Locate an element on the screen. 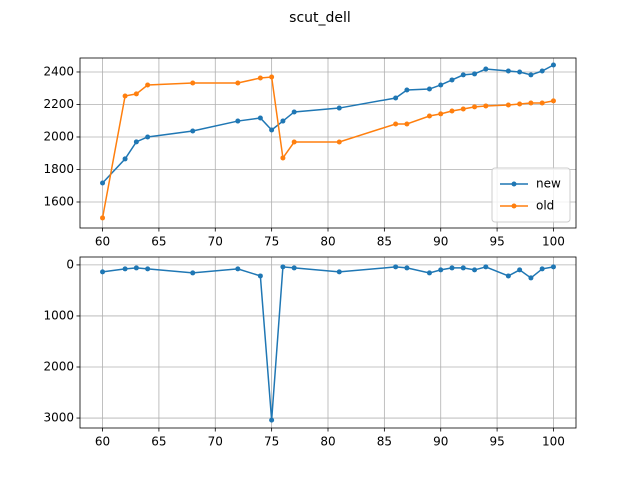 The width and height of the screenshot is (640, 480). y-tick-label: 2400 is located at coordinates (58, 71).